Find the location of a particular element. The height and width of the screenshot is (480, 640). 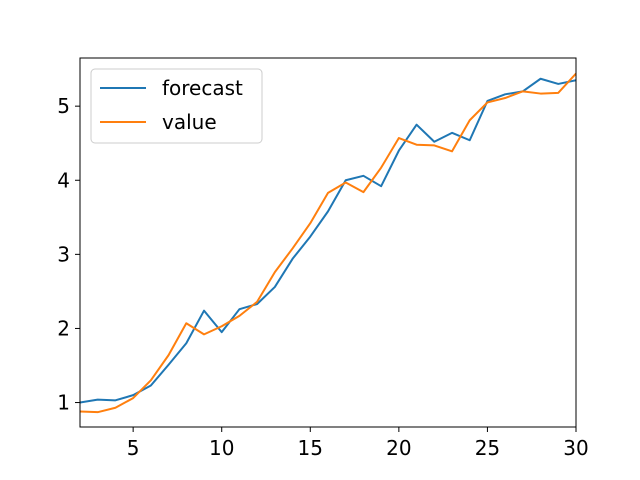

x-tick-label: 25 is located at coordinates (487, 448).